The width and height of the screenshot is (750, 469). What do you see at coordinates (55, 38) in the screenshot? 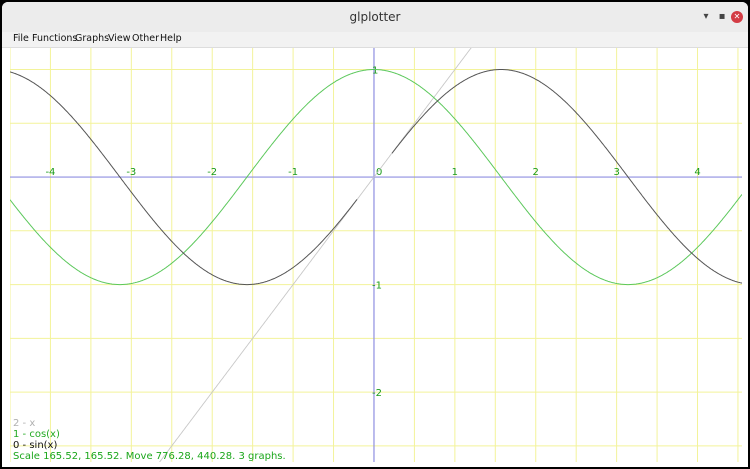
I see `menu-functions: Functions` at bounding box center [55, 38].